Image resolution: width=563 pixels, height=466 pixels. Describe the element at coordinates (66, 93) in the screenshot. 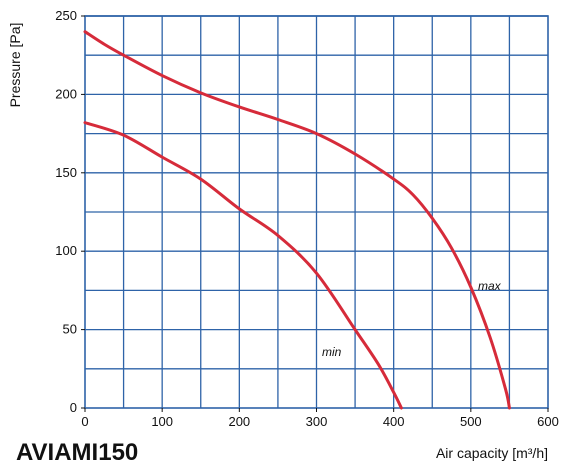

I see `y-tick-label: 200` at that location.